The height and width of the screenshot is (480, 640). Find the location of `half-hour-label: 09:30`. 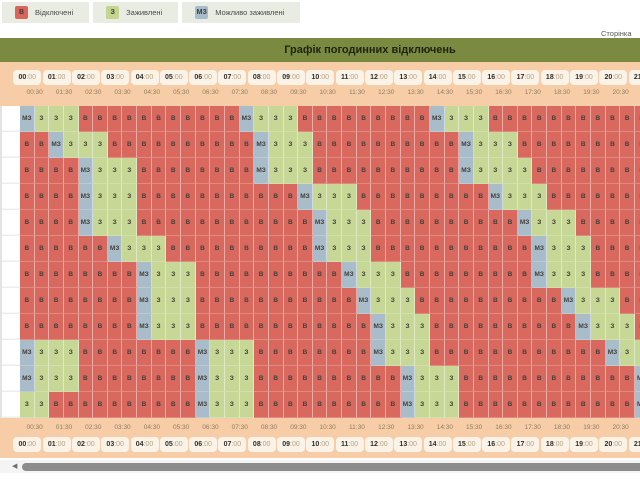

half-hour-label: 09:30 is located at coordinates (298, 427).